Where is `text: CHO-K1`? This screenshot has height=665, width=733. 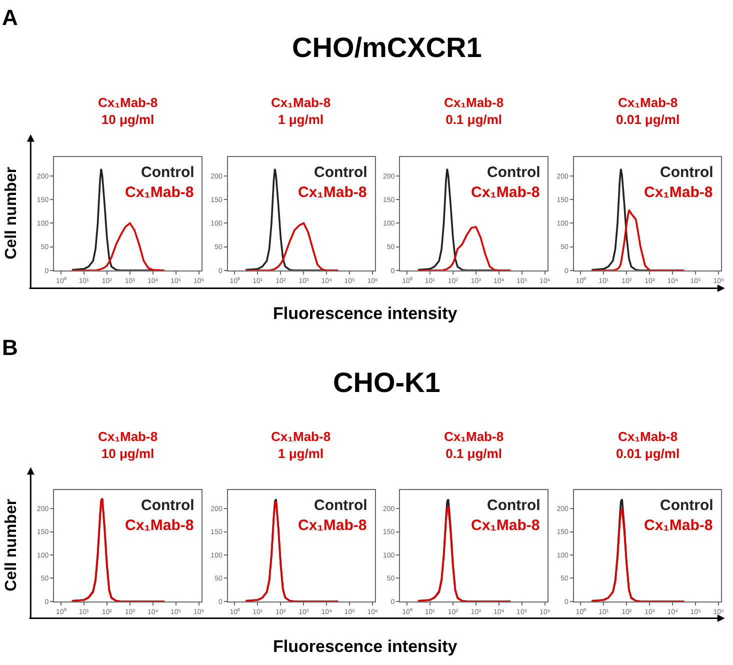
text: CHO-K1 is located at coordinates (386, 382).